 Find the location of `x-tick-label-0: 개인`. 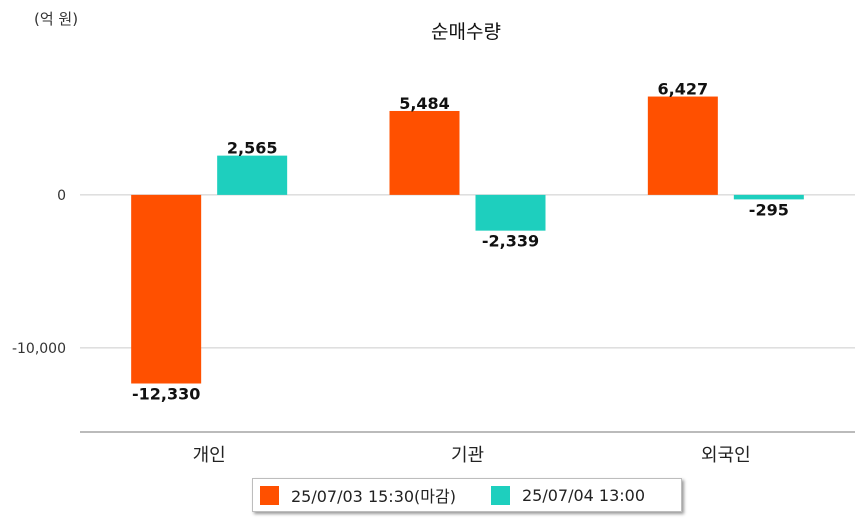

x-tick-label-0: 개인 is located at coordinates (209, 455).